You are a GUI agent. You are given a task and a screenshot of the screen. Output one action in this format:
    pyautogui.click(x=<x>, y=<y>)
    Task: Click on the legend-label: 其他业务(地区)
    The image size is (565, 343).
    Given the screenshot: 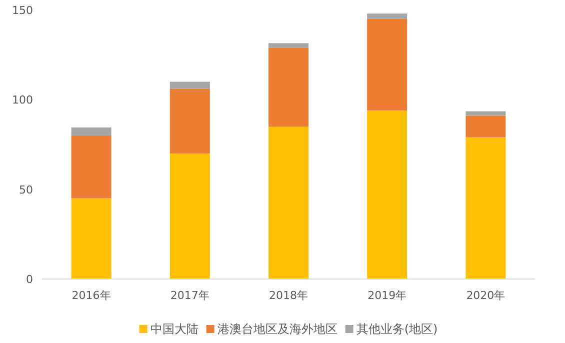 What is the action you would take?
    pyautogui.click(x=397, y=329)
    